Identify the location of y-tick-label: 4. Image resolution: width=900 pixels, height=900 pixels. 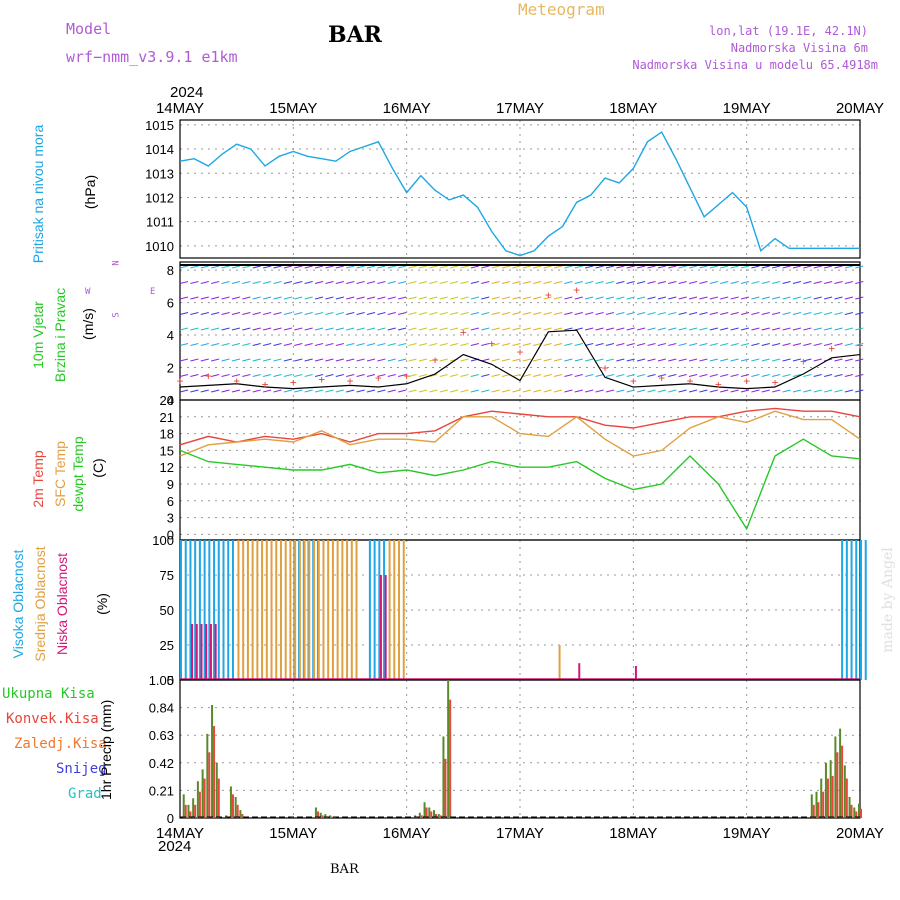
(170, 335).